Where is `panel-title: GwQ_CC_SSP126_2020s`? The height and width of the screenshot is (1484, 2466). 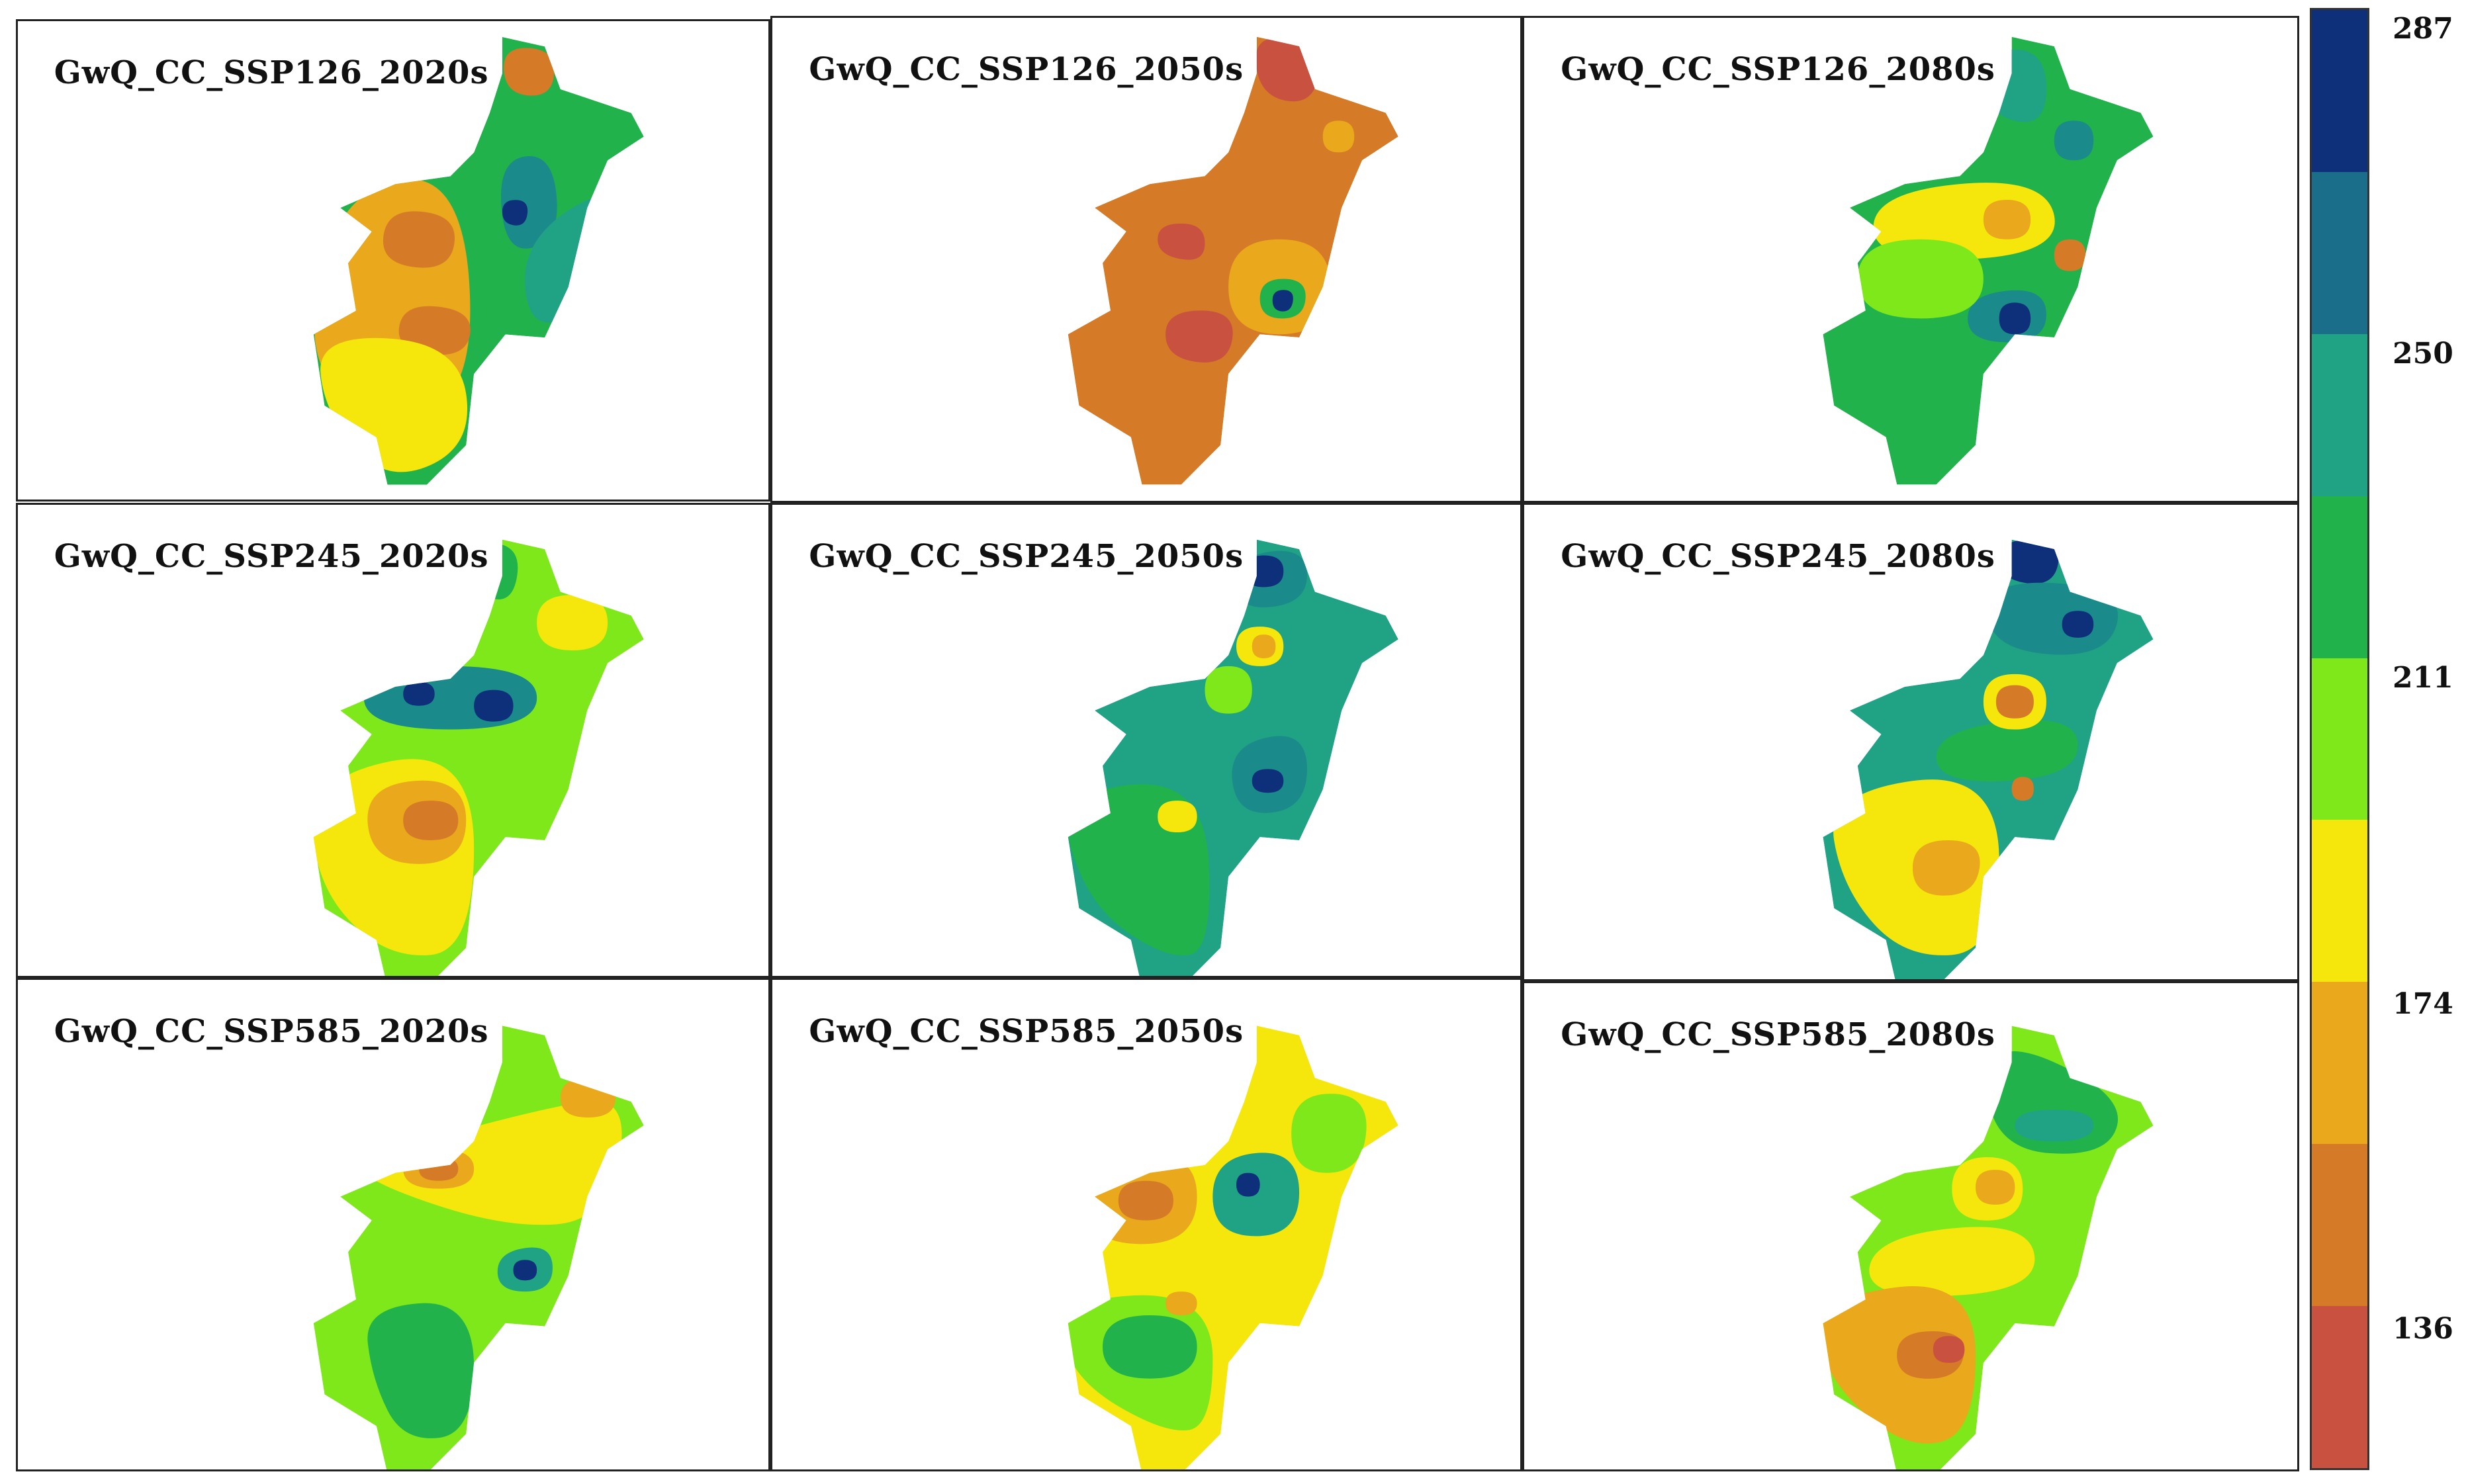 panel-title: GwQ_CC_SSP126_2020s is located at coordinates (271, 73).